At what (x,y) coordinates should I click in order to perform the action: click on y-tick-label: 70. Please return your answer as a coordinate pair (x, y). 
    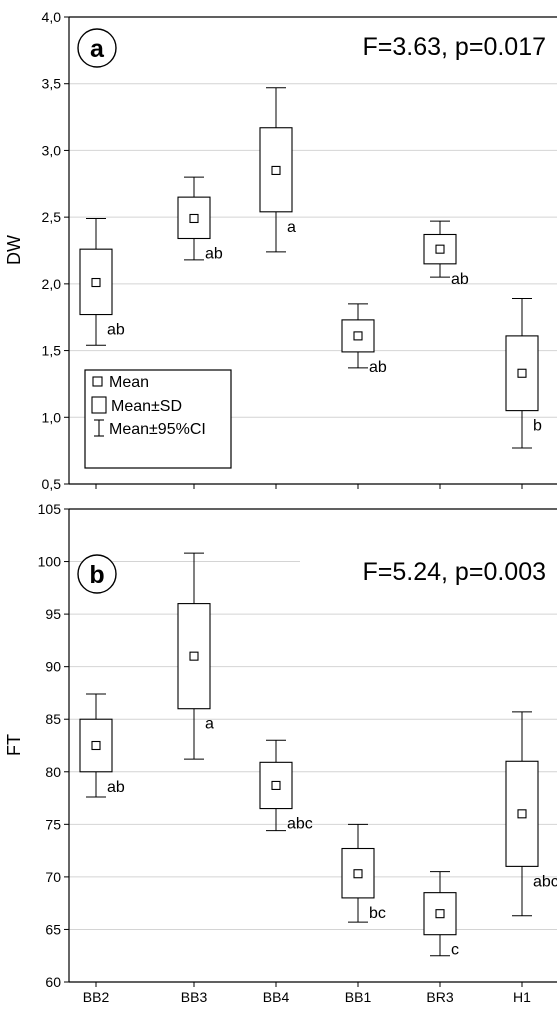
    Looking at the image, I should click on (53, 877).